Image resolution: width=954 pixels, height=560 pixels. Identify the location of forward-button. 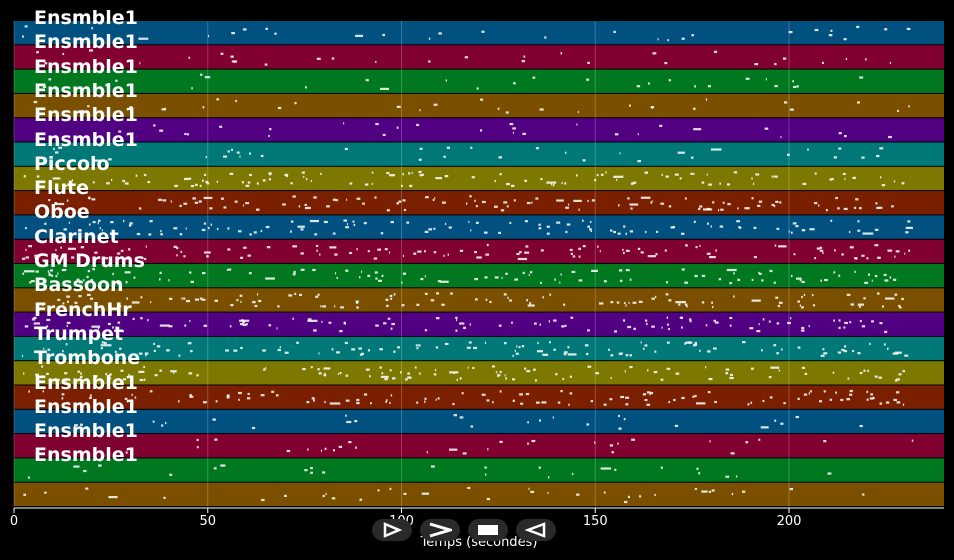
(440, 530).